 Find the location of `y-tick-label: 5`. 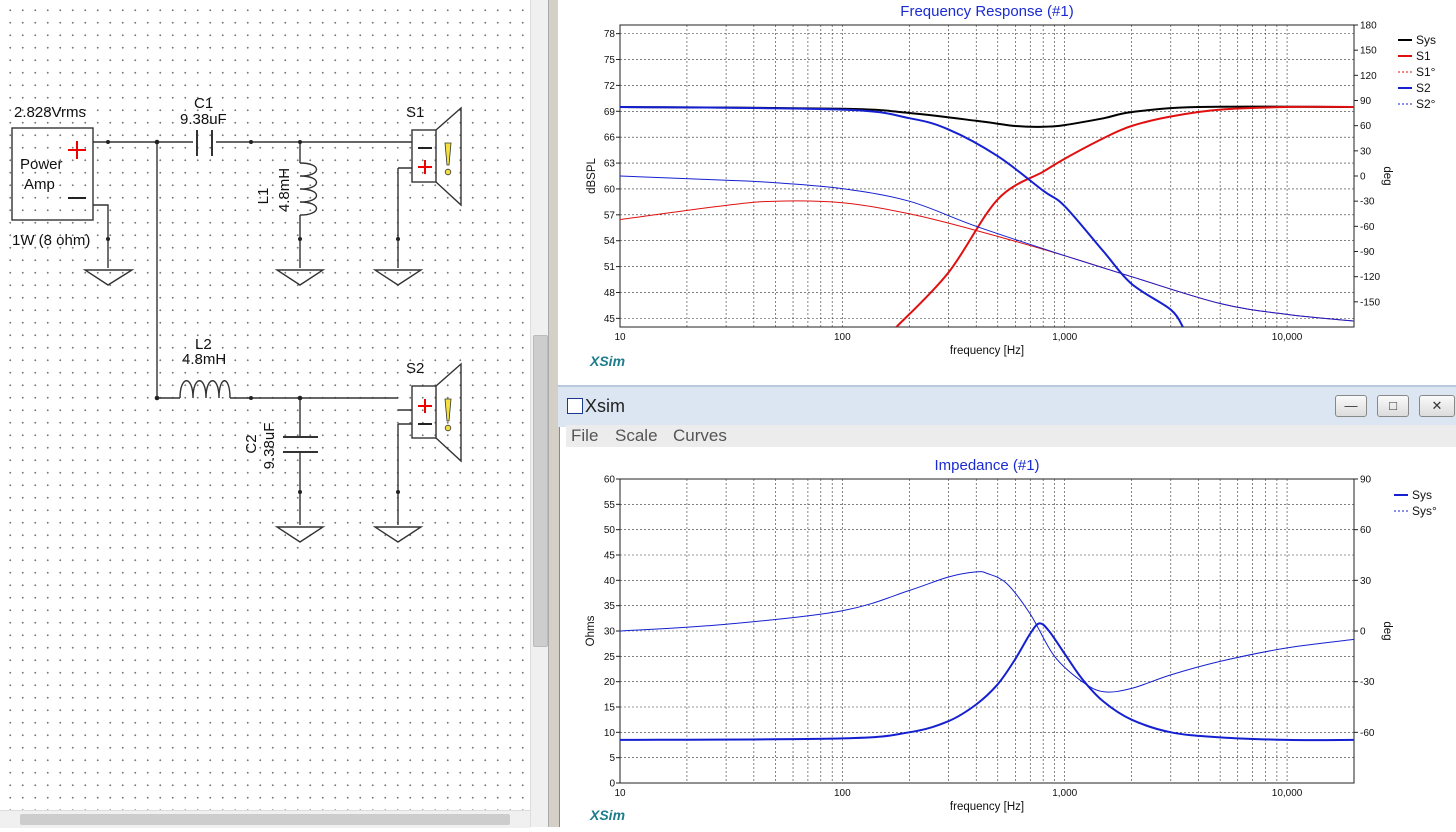

y-tick-label: 5 is located at coordinates (612, 758).